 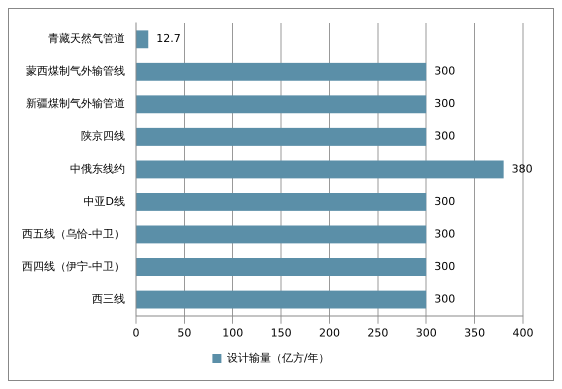 I want to click on y-tick-label: 新疆煤制气外输管道, so click(x=75, y=103).